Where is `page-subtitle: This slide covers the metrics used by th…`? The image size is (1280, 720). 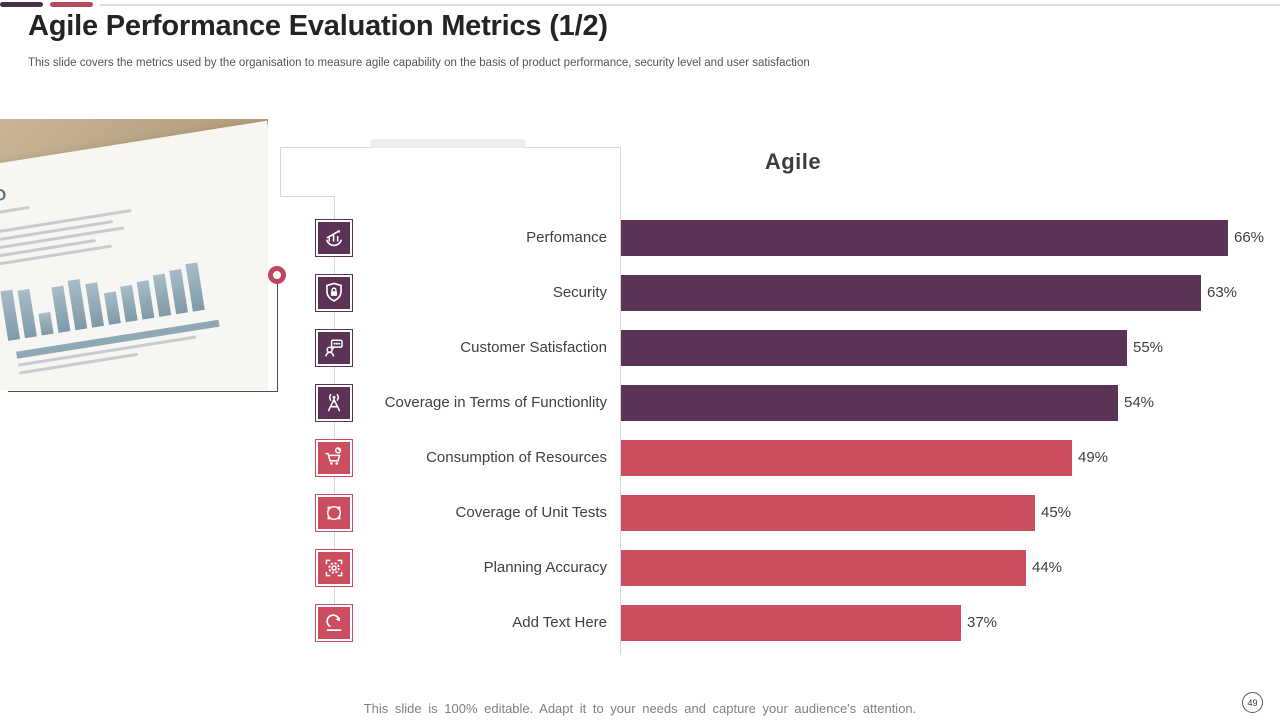
page-subtitle: This slide covers the metrics used by th… is located at coordinates (419, 63).